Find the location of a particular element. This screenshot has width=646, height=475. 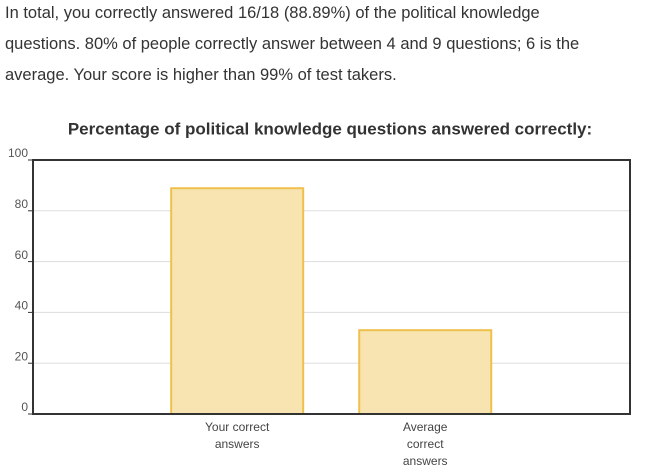

x-tick-label: Your correct answers is located at coordinates (237, 435).